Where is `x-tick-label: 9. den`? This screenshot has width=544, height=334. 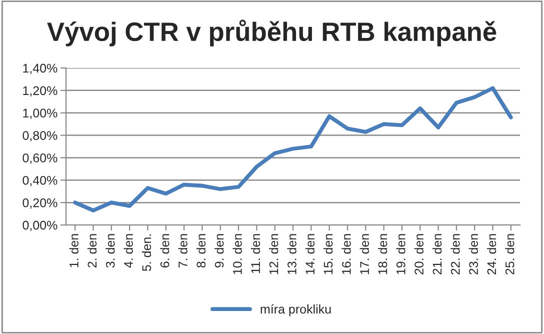
x-tick-label: 9. den is located at coordinates (219, 251).